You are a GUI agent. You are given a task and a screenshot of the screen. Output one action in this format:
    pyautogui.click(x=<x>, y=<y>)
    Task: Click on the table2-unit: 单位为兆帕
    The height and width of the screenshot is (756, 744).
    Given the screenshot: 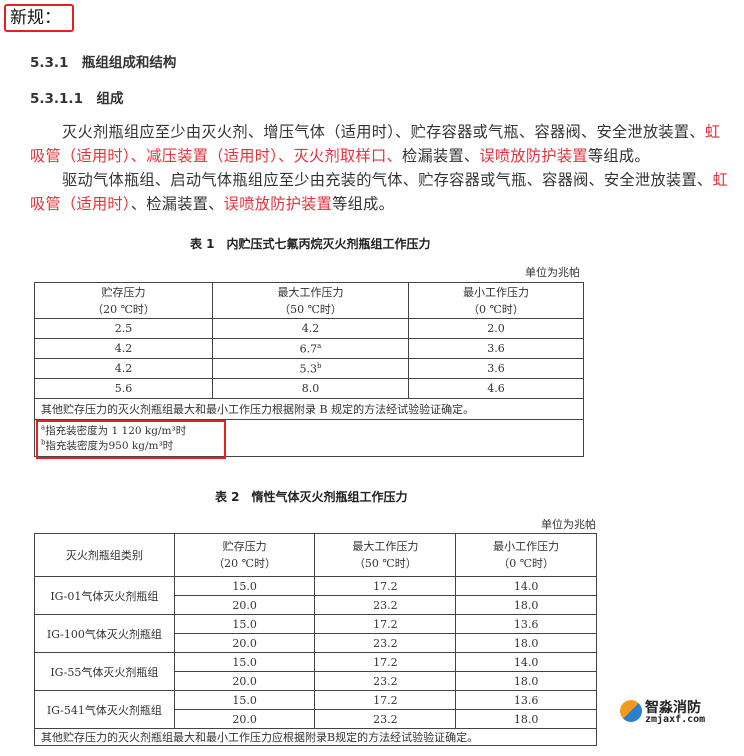 What is the action you would take?
    pyautogui.click(x=568, y=524)
    